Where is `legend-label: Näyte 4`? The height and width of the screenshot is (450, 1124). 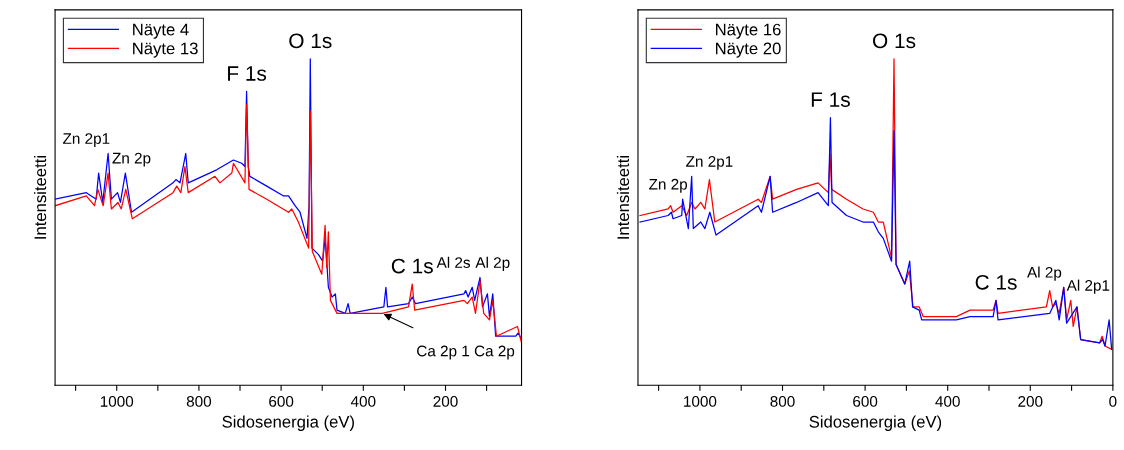
legend-label: Näyte 4 is located at coordinates (161, 31).